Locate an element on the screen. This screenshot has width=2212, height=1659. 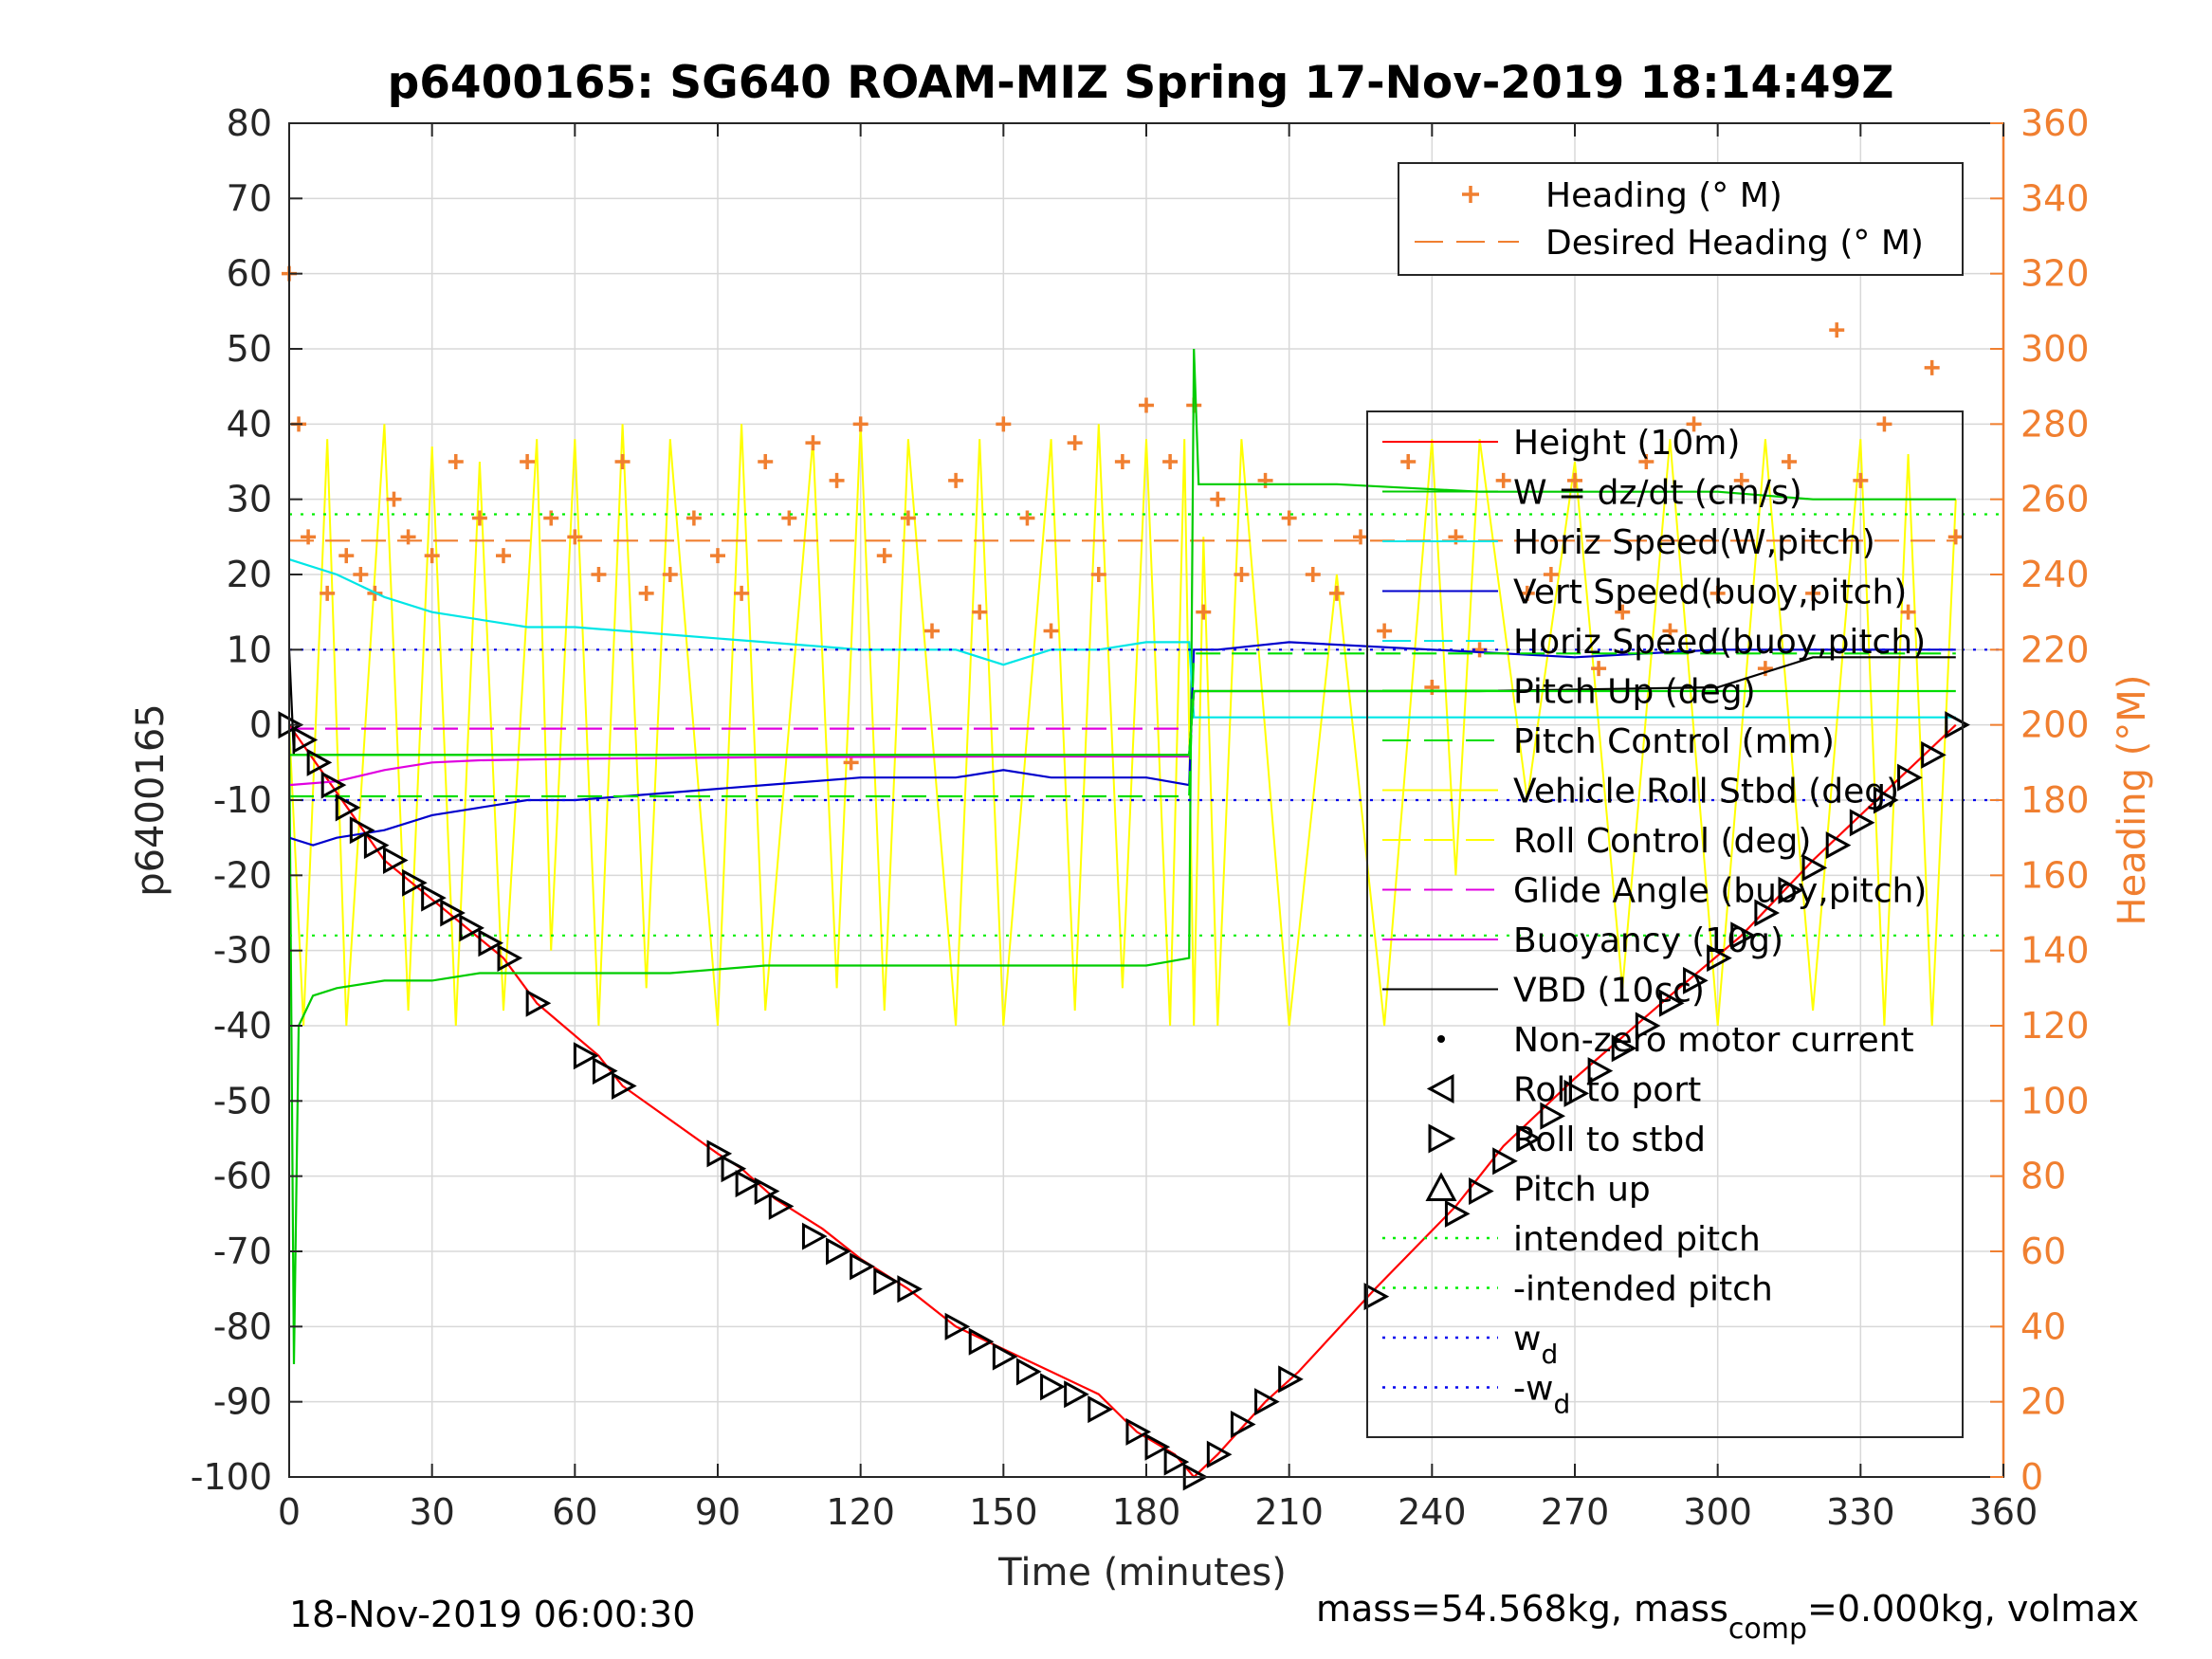
y-right-tick-label: 320 is located at coordinates (2055, 274).